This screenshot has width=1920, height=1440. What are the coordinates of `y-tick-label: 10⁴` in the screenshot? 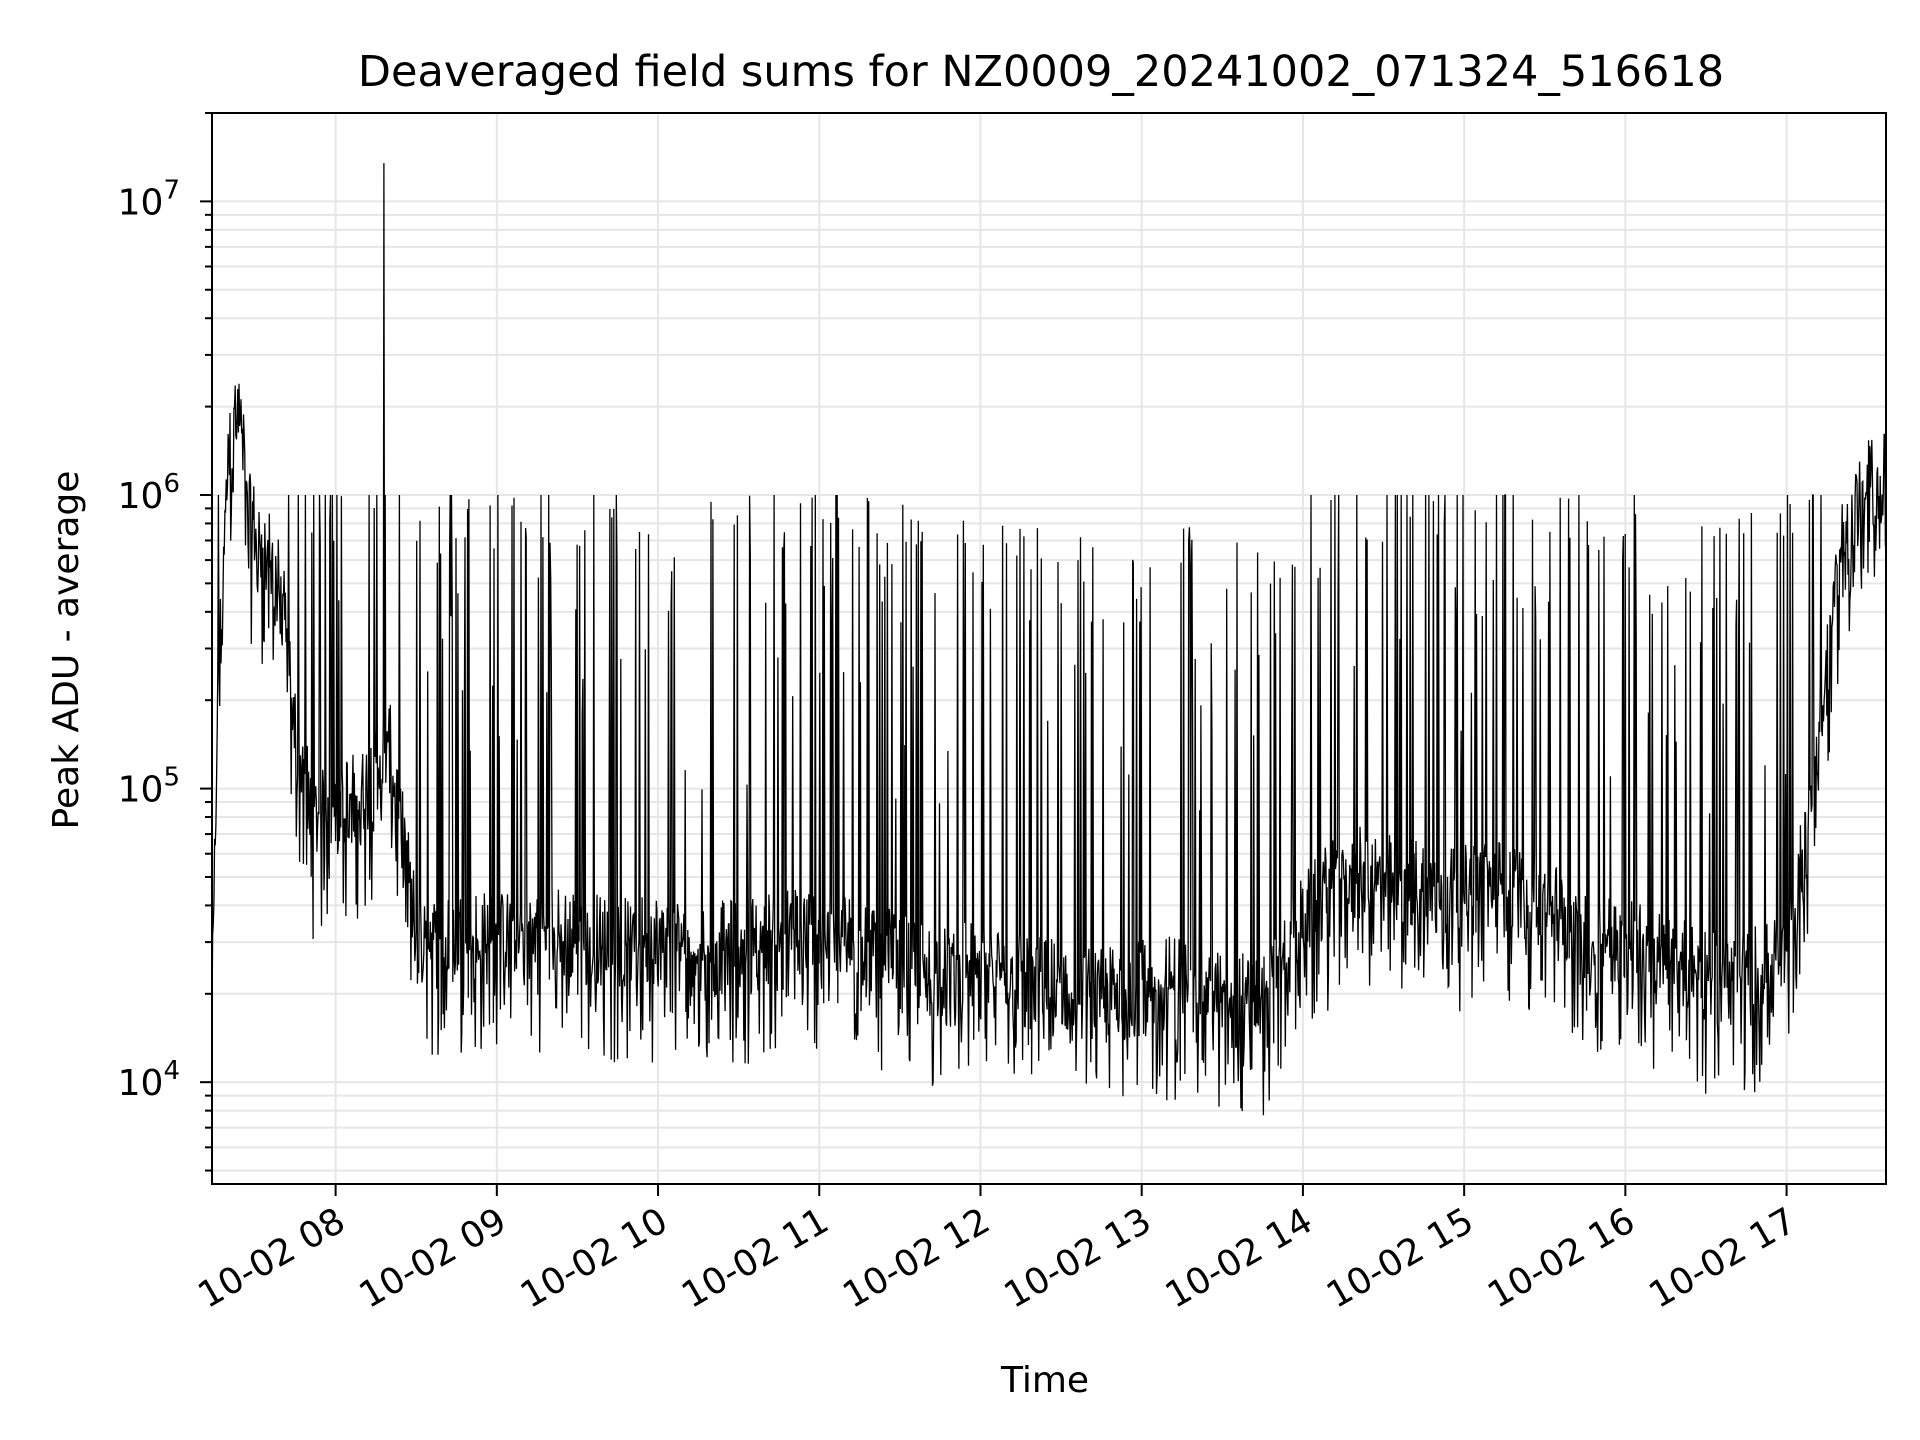 It's located at (149, 1080).